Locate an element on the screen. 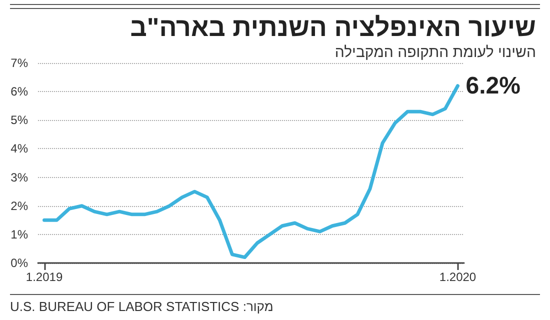  y-tick-label: 0% is located at coordinates (19, 263).